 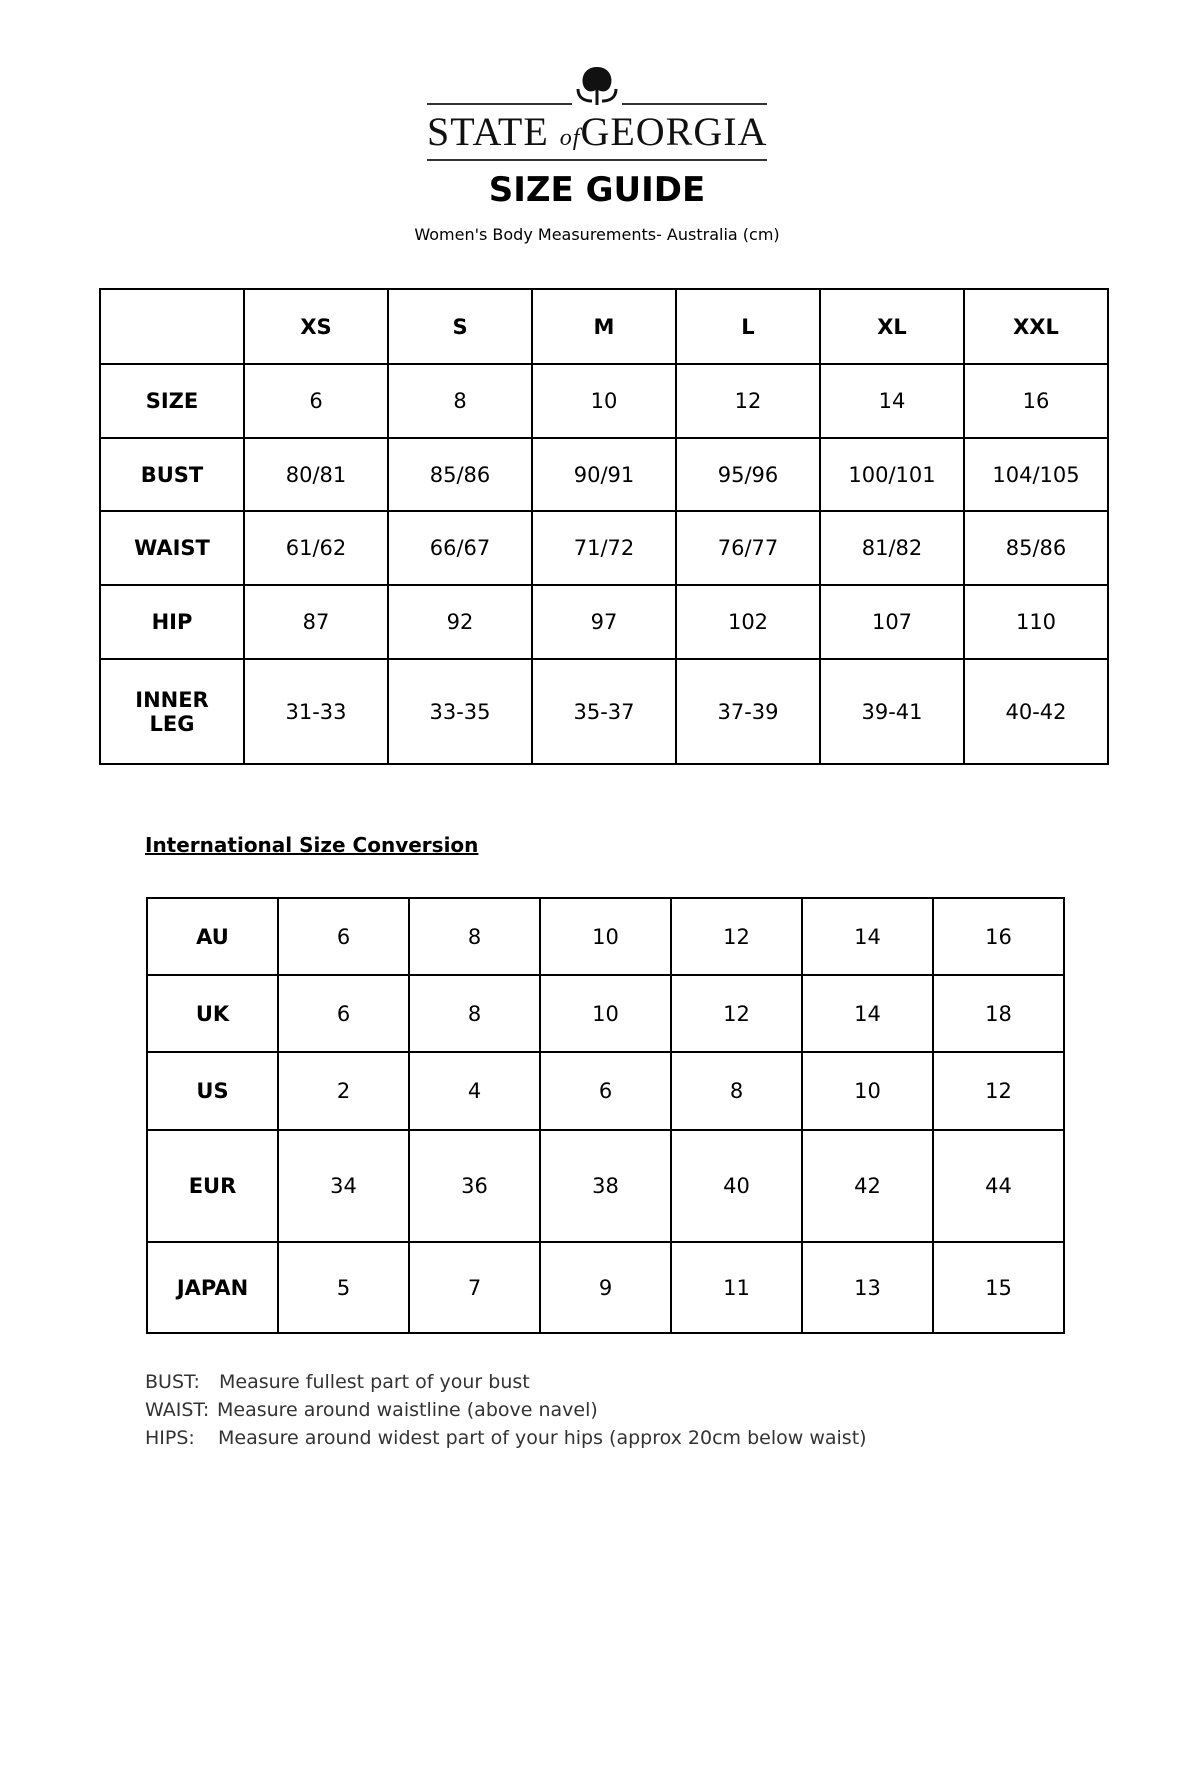 I want to click on row-label: BUST, so click(x=172, y=474).